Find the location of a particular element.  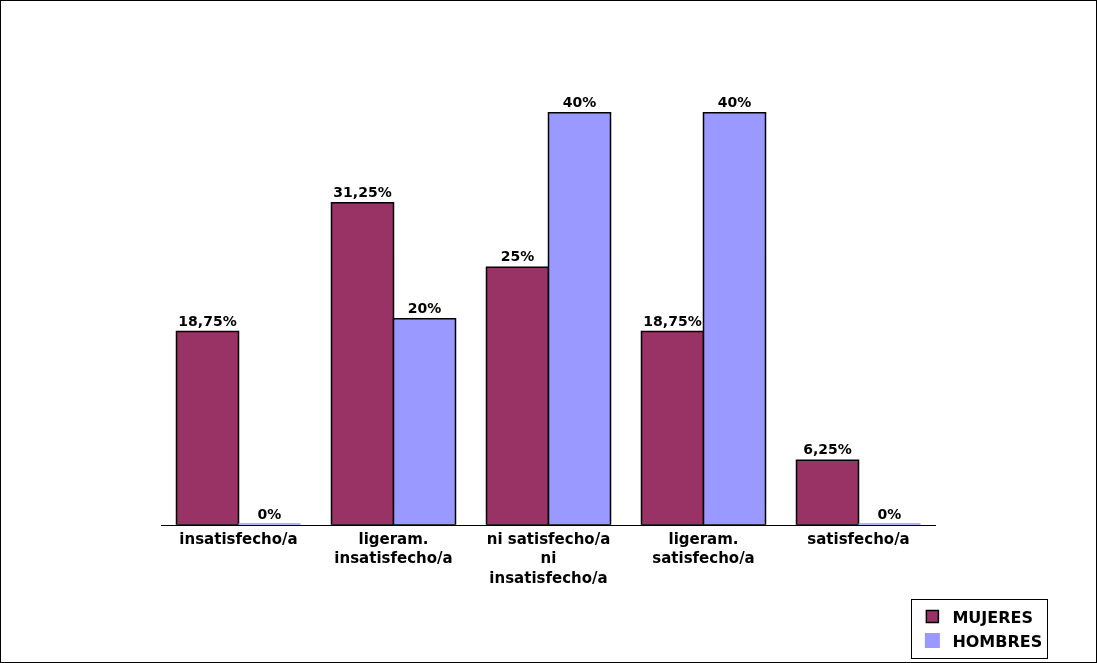

x-tick-label: ligeram. insatisfecho/a is located at coordinates (393, 548).